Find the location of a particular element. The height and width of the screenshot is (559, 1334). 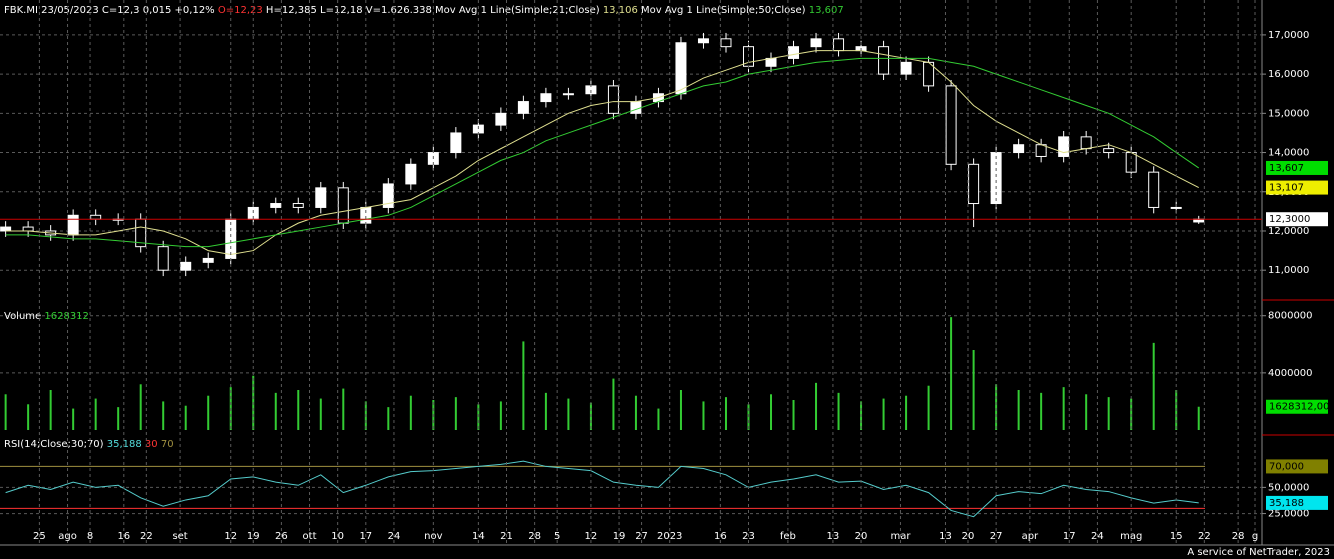

x-tick-label: 10 is located at coordinates (337, 536).